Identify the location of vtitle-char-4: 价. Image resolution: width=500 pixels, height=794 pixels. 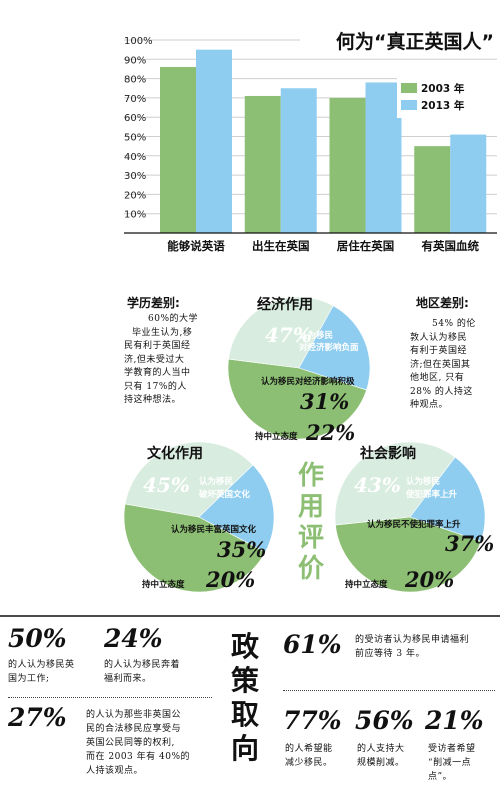
(311, 569).